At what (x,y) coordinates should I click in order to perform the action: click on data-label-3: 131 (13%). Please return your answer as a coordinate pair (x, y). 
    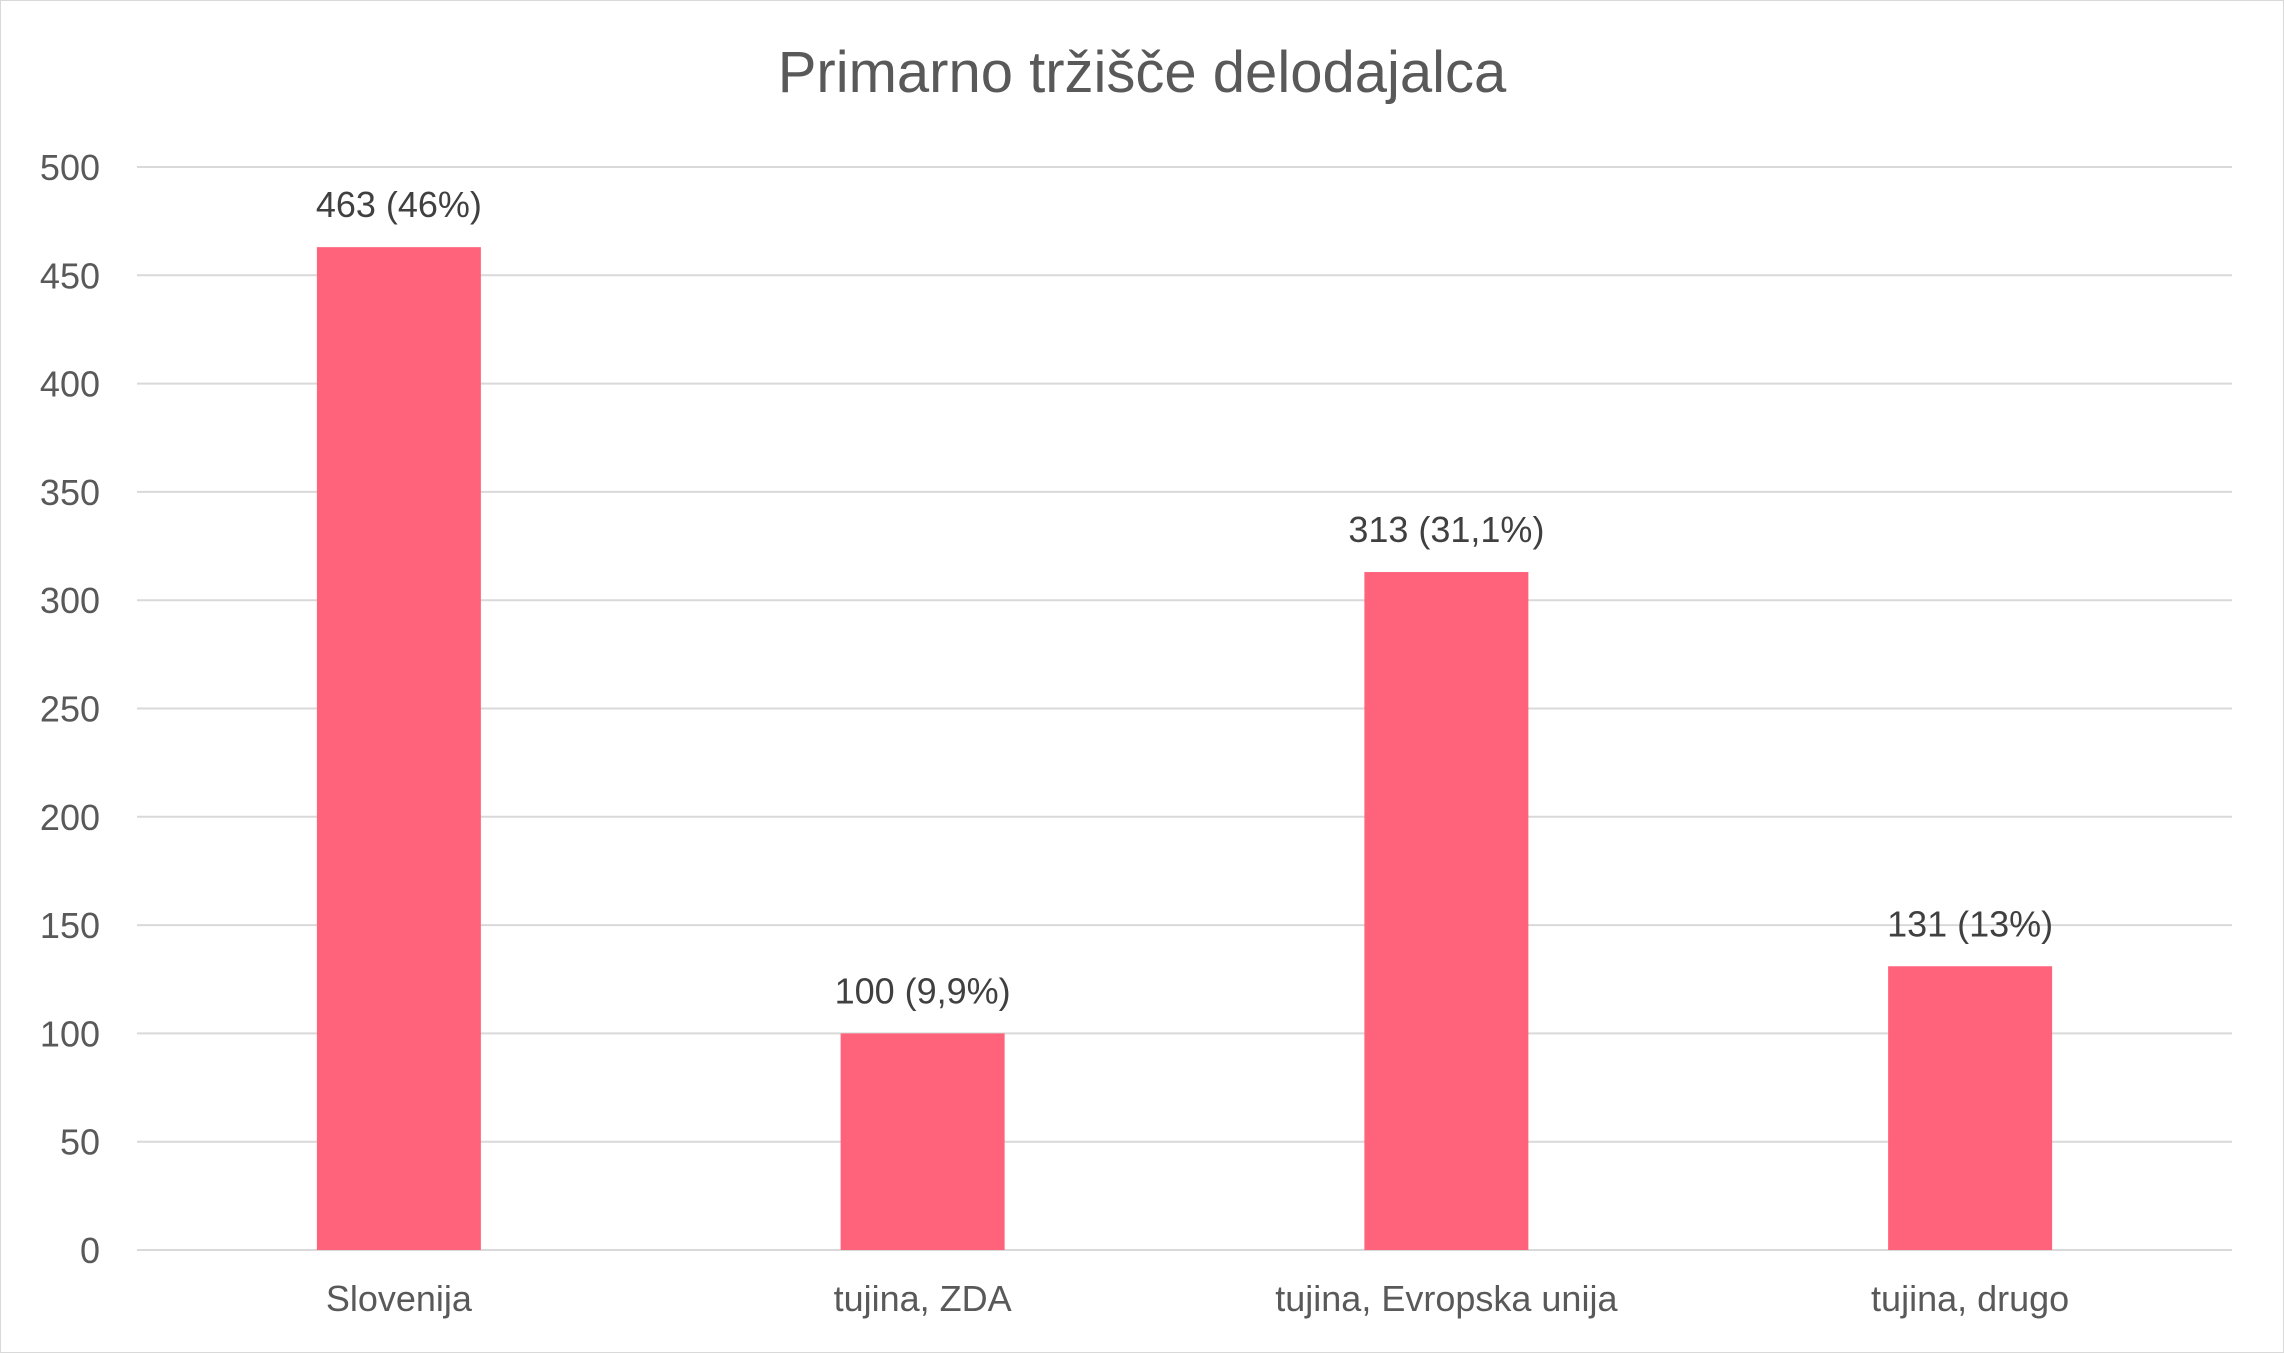
    Looking at the image, I should click on (1970, 923).